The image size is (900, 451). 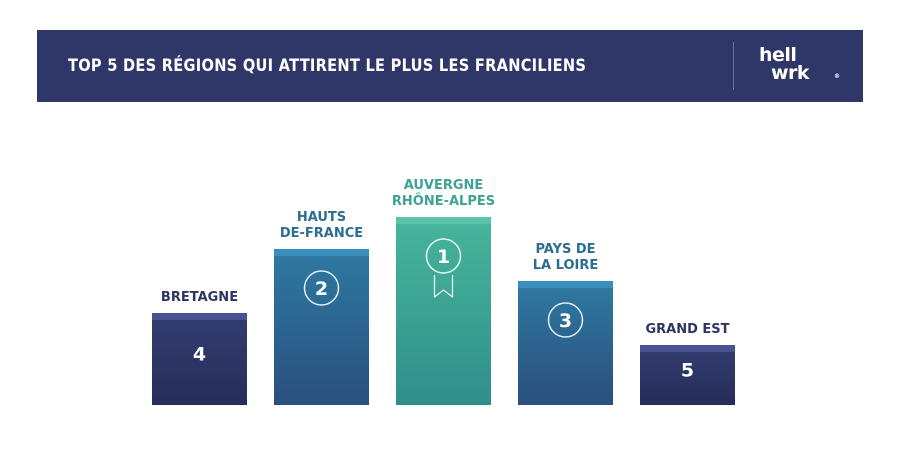 I want to click on rank-label: 1, so click(x=443, y=257).